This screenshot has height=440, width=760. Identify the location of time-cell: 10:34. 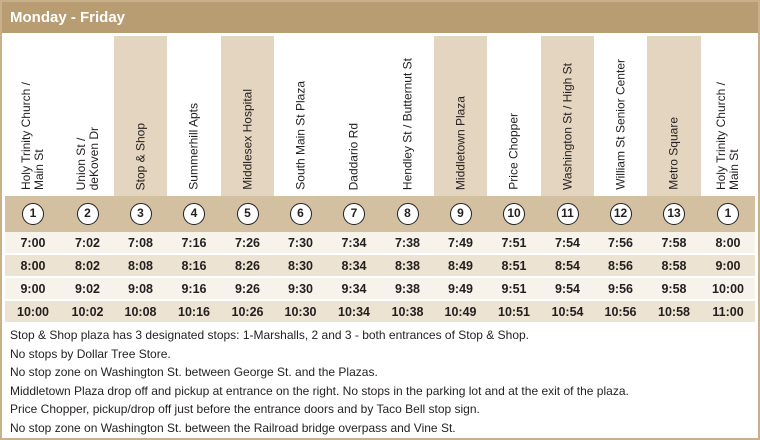
(354, 312).